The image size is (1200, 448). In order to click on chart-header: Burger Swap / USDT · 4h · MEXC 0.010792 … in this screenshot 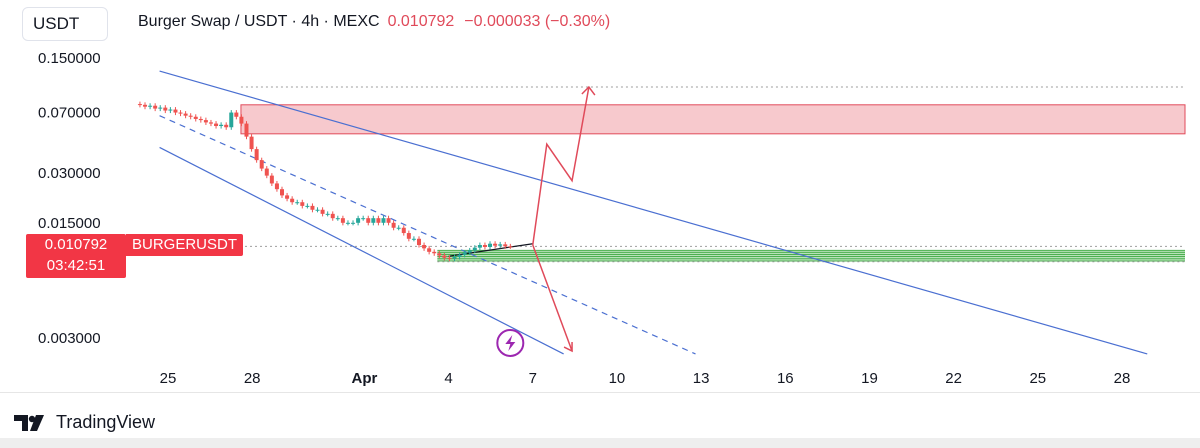, I will do `click(374, 22)`.